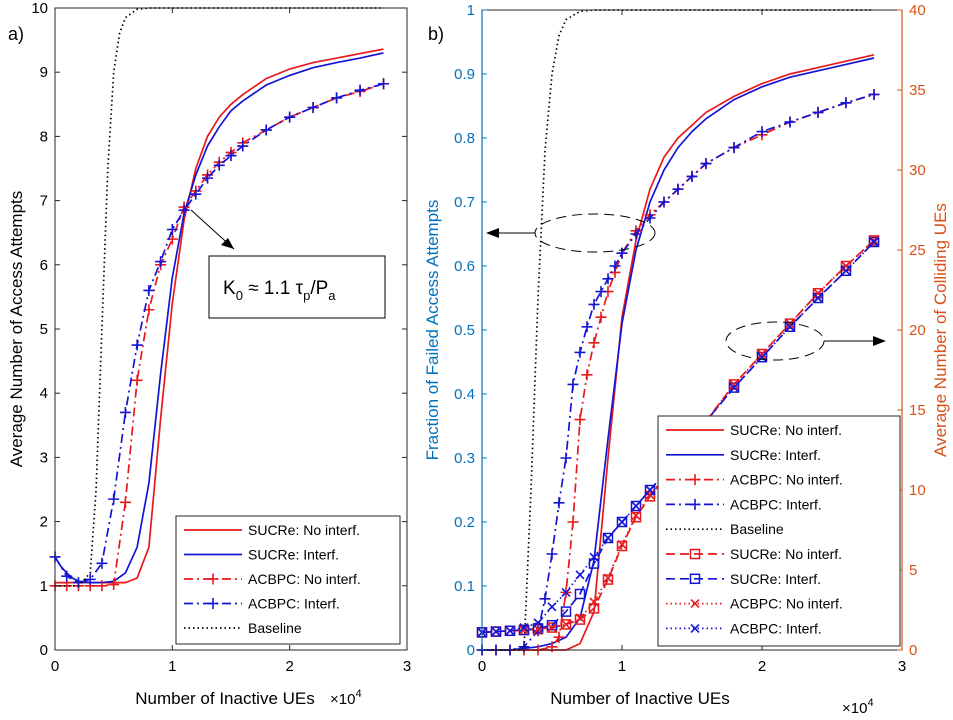 This screenshot has width=953, height=720. Describe the element at coordinates (44, 265) in the screenshot. I see `y-tick-label: 6` at that location.